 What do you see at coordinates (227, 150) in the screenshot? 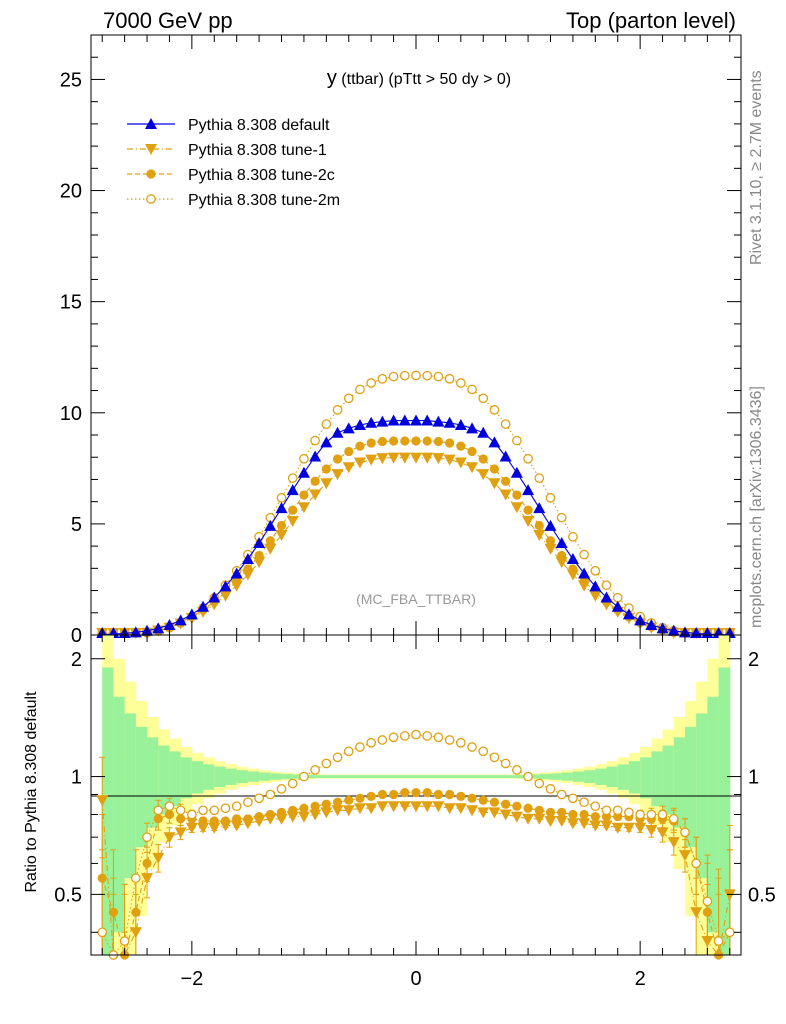
I see `legend-item: Pythia 8.308 tune-1` at bounding box center [227, 150].